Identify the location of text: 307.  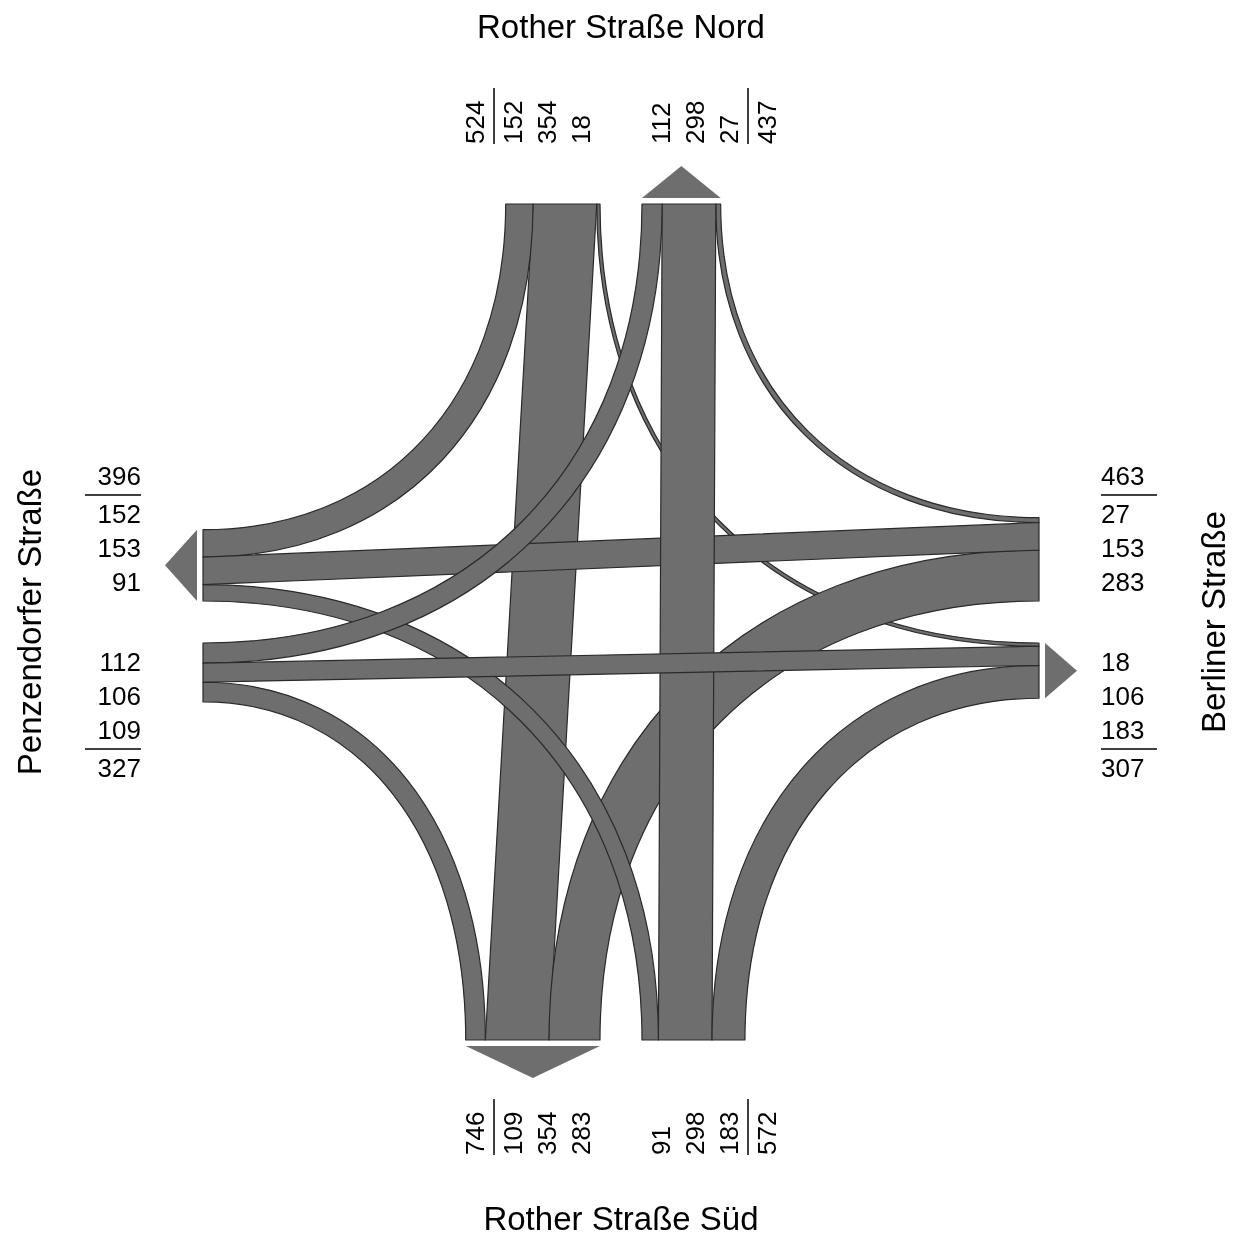
(1123, 768).